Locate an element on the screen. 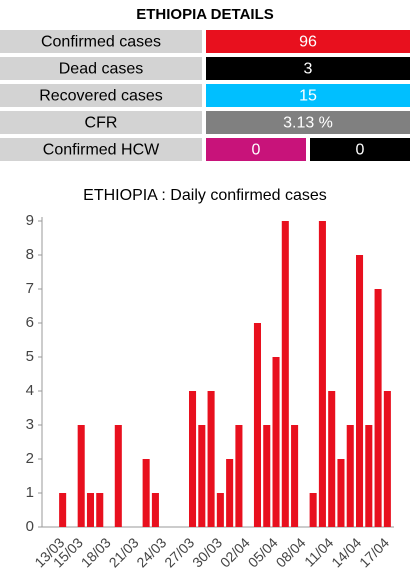 The image size is (410, 588). x-tick-label: 11/04 is located at coordinates (319, 552).